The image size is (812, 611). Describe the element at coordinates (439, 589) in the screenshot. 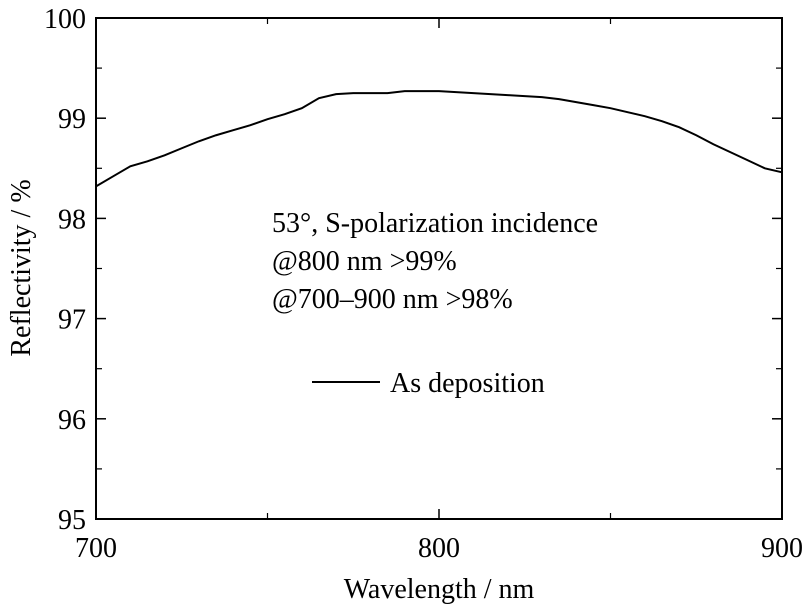

I see `x-axis-title: Wavelength / nm` at that location.